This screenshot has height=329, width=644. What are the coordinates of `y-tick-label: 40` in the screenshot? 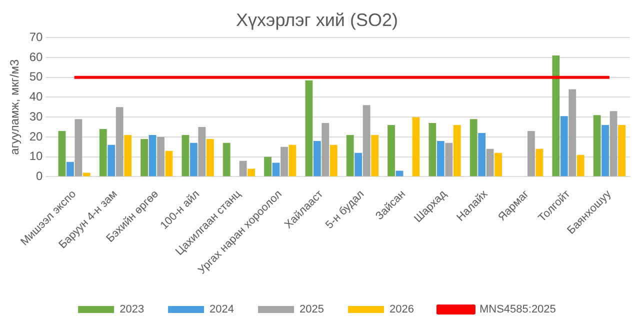 It's located at (36, 97).